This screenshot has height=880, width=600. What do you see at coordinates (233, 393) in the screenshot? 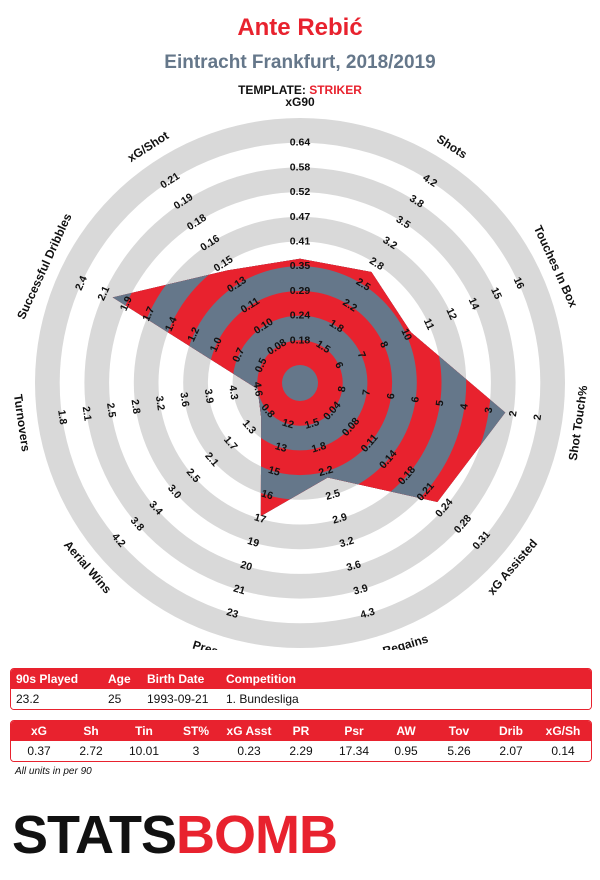
I see `tick-label: 4.3` at bounding box center [233, 393].